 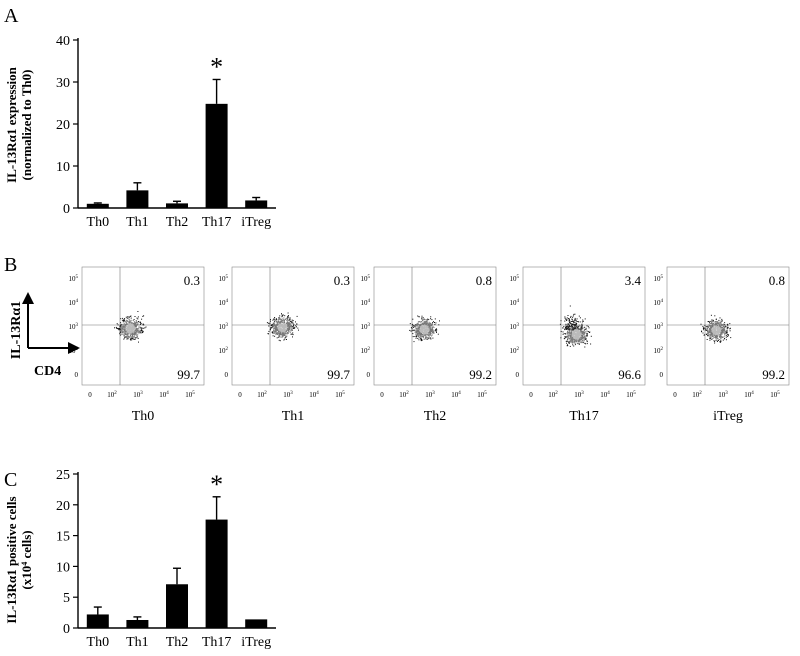 What do you see at coordinates (177, 642) in the screenshot?
I see `chart-c-category-label: Th2` at bounding box center [177, 642].